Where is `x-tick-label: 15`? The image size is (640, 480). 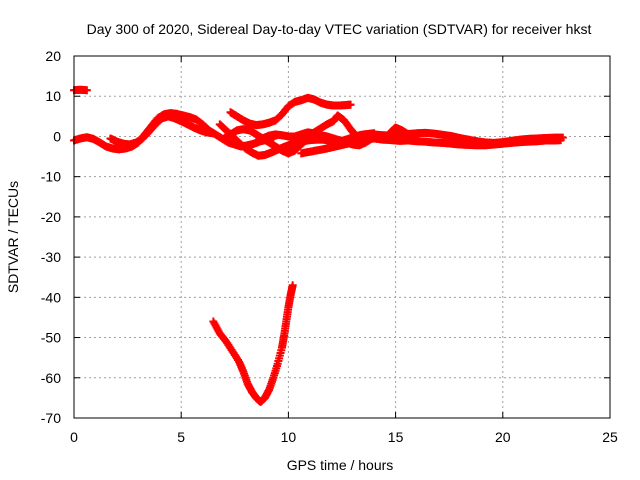 x-tick-label: 15 is located at coordinates (396, 437).